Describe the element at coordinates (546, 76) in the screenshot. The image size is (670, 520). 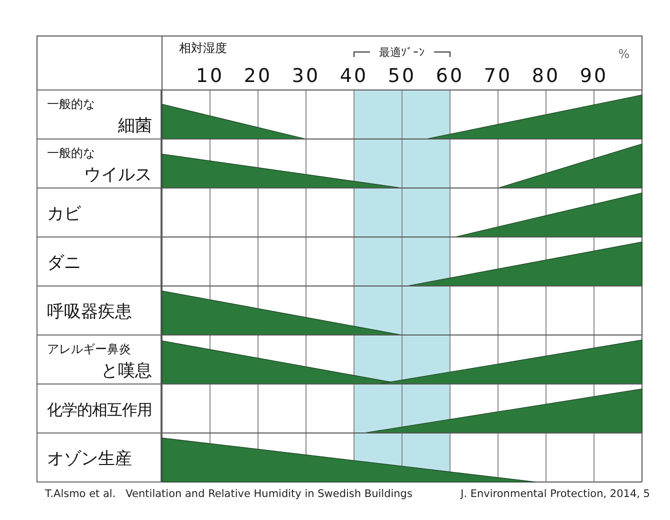
I see `x-tick-label: 80` at that location.